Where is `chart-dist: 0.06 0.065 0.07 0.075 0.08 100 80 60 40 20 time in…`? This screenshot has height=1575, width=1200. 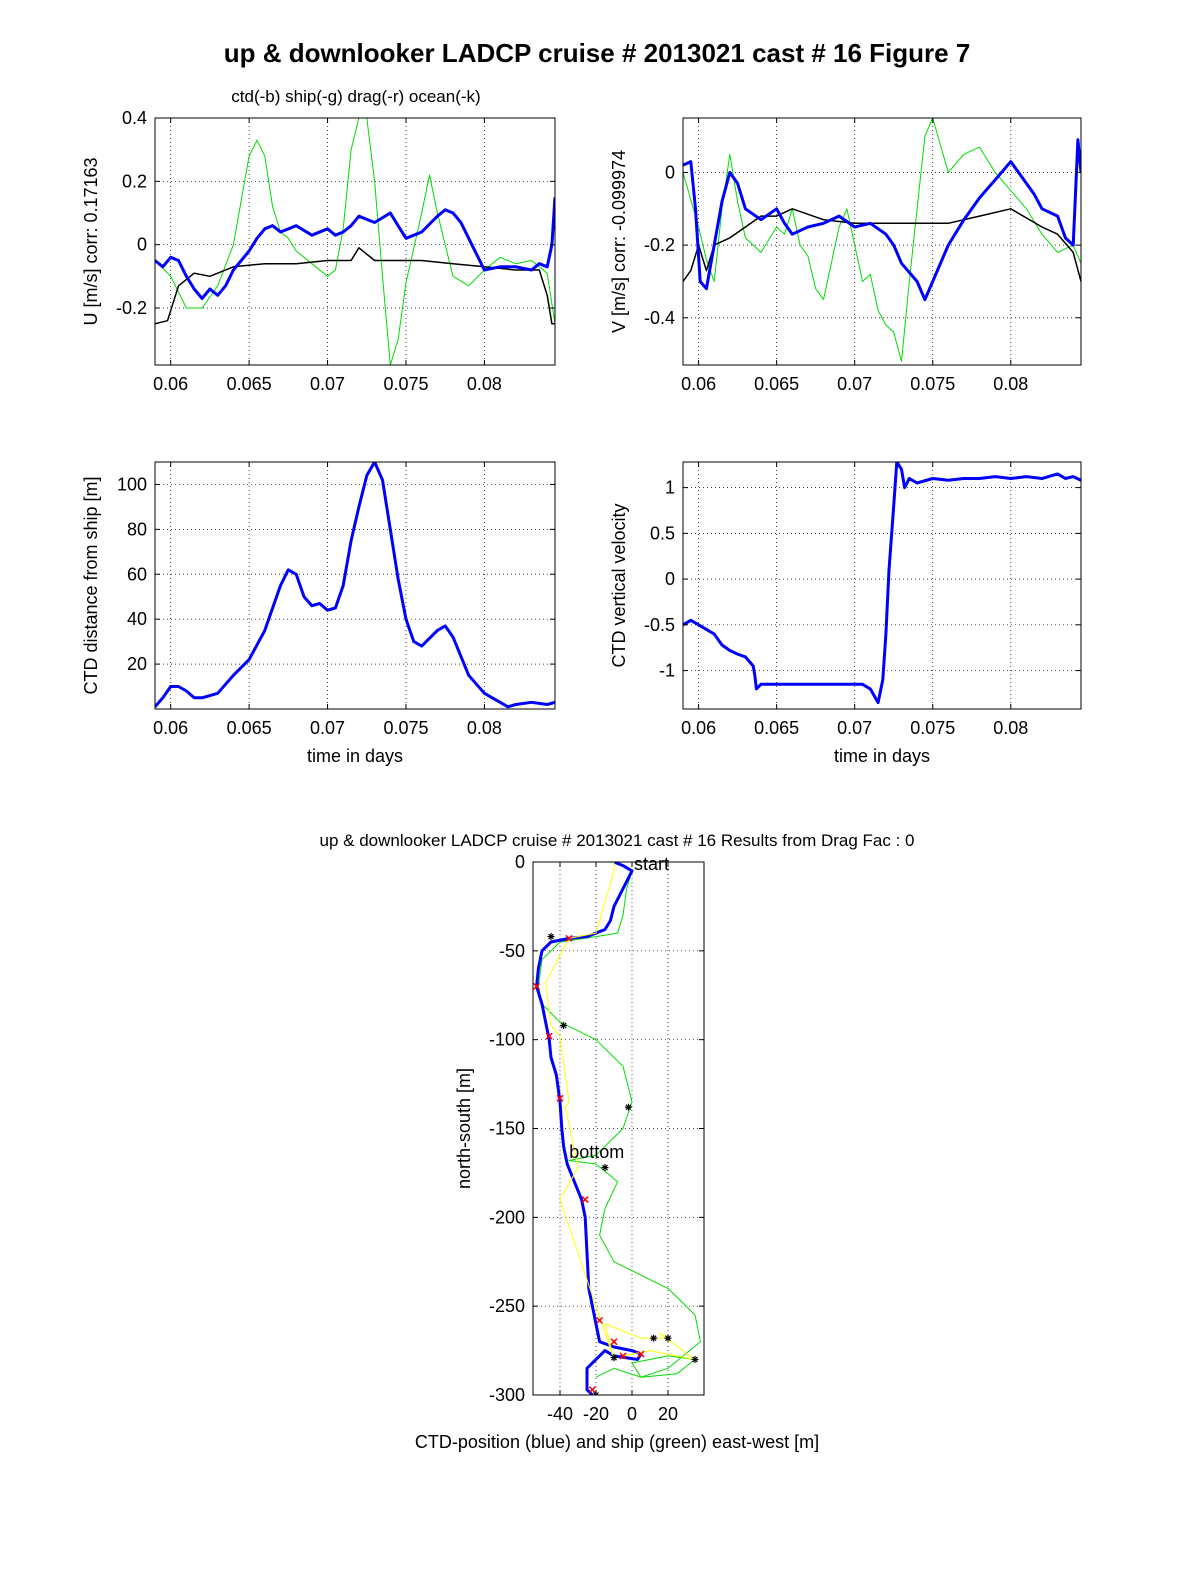
chart-dist: 0.06 0.065 0.07 0.075 0.08 100 80 60 40 20 time in… is located at coordinates (318, 613).